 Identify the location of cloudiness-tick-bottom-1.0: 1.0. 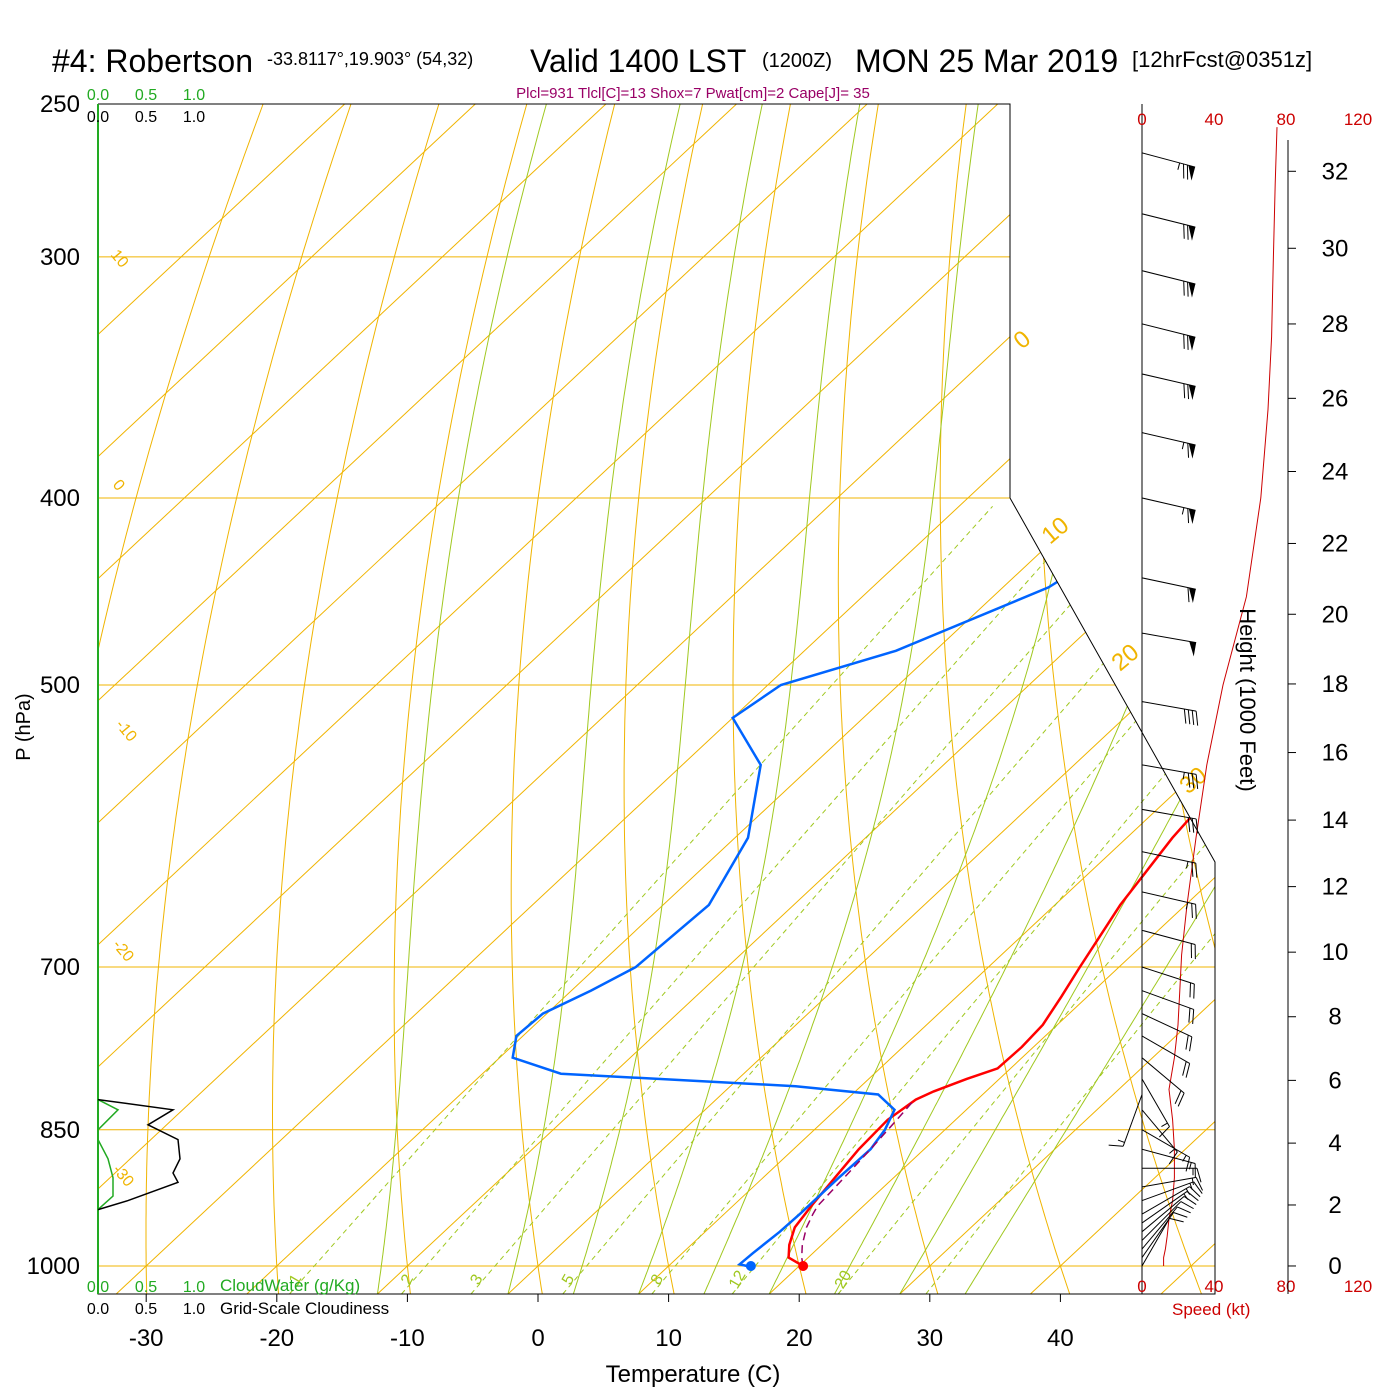
(194, 1309).